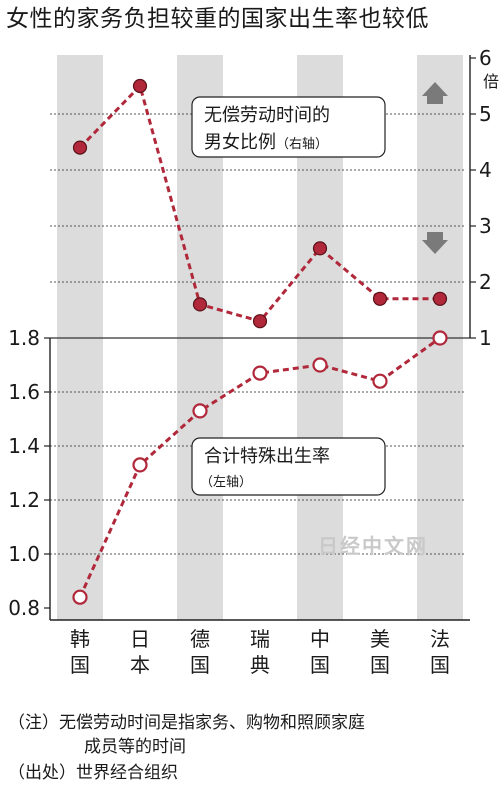  What do you see at coordinates (24, 554) in the screenshot?
I see `left-tick-label: 1.0` at bounding box center [24, 554].